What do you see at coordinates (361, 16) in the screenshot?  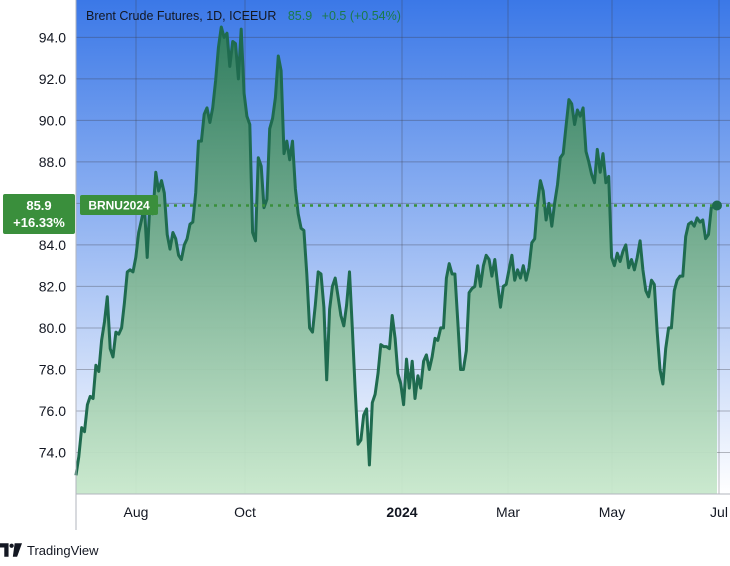 I see `change-value: +0.5 (+0.54%)` at bounding box center [361, 16].